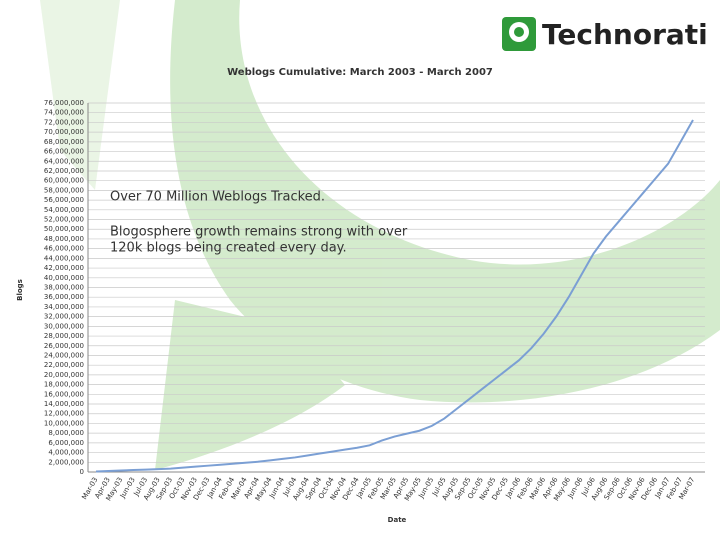 The width and height of the screenshot is (720, 540). What do you see at coordinates (64, 326) in the screenshot?
I see `y-tick-label: 30,000,000` at bounding box center [64, 326].